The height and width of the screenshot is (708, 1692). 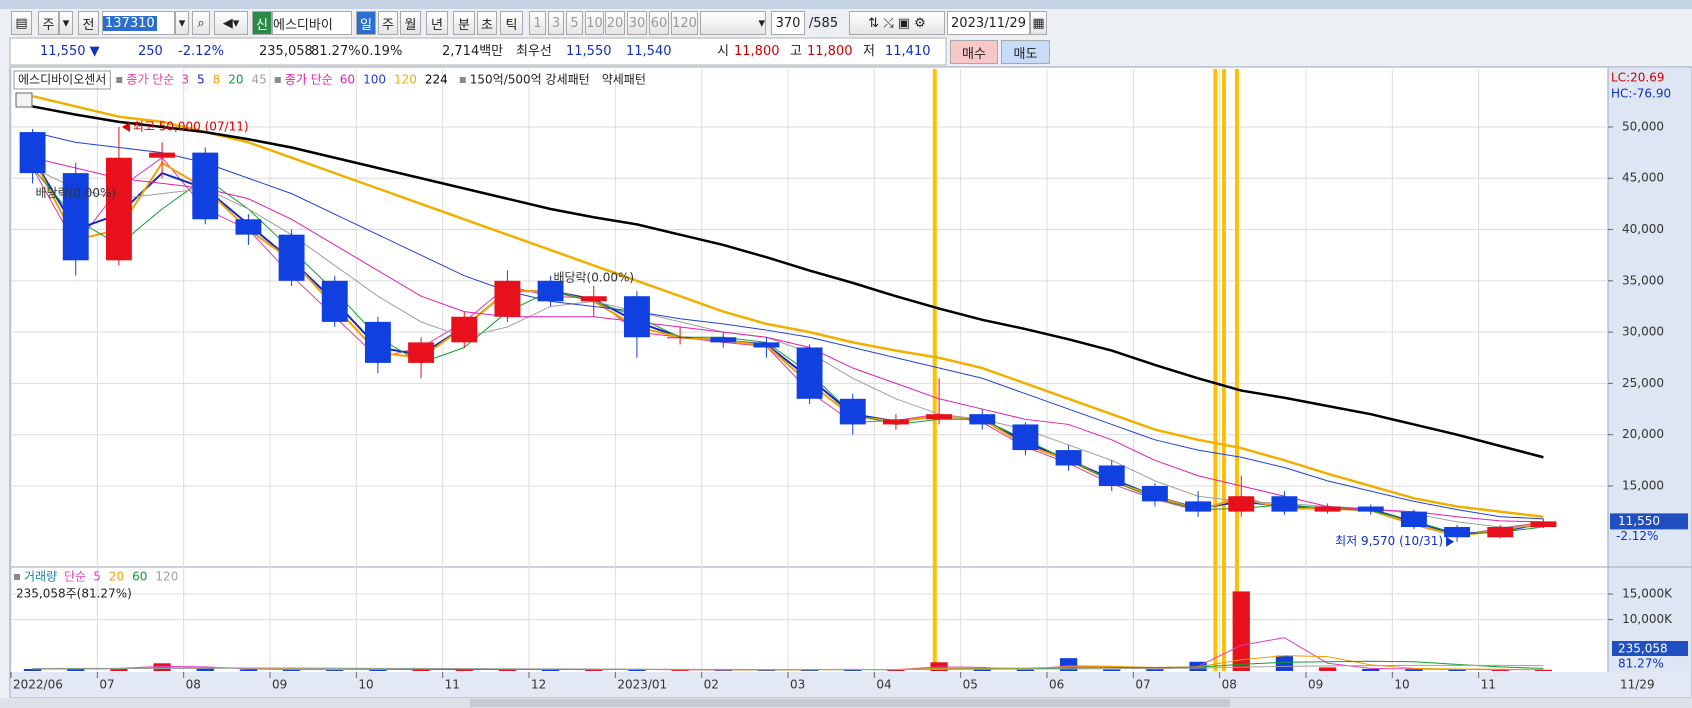 What do you see at coordinates (1450, 541) in the screenshot?
I see `annotation-arrow` at bounding box center [1450, 541].